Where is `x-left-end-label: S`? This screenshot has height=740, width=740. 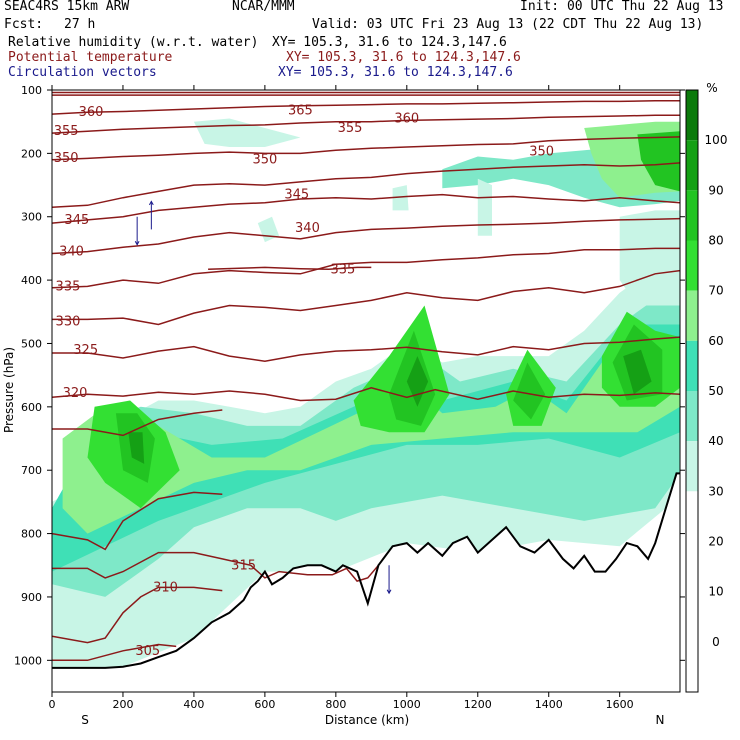 x-left-end-label: S is located at coordinates (85, 720).